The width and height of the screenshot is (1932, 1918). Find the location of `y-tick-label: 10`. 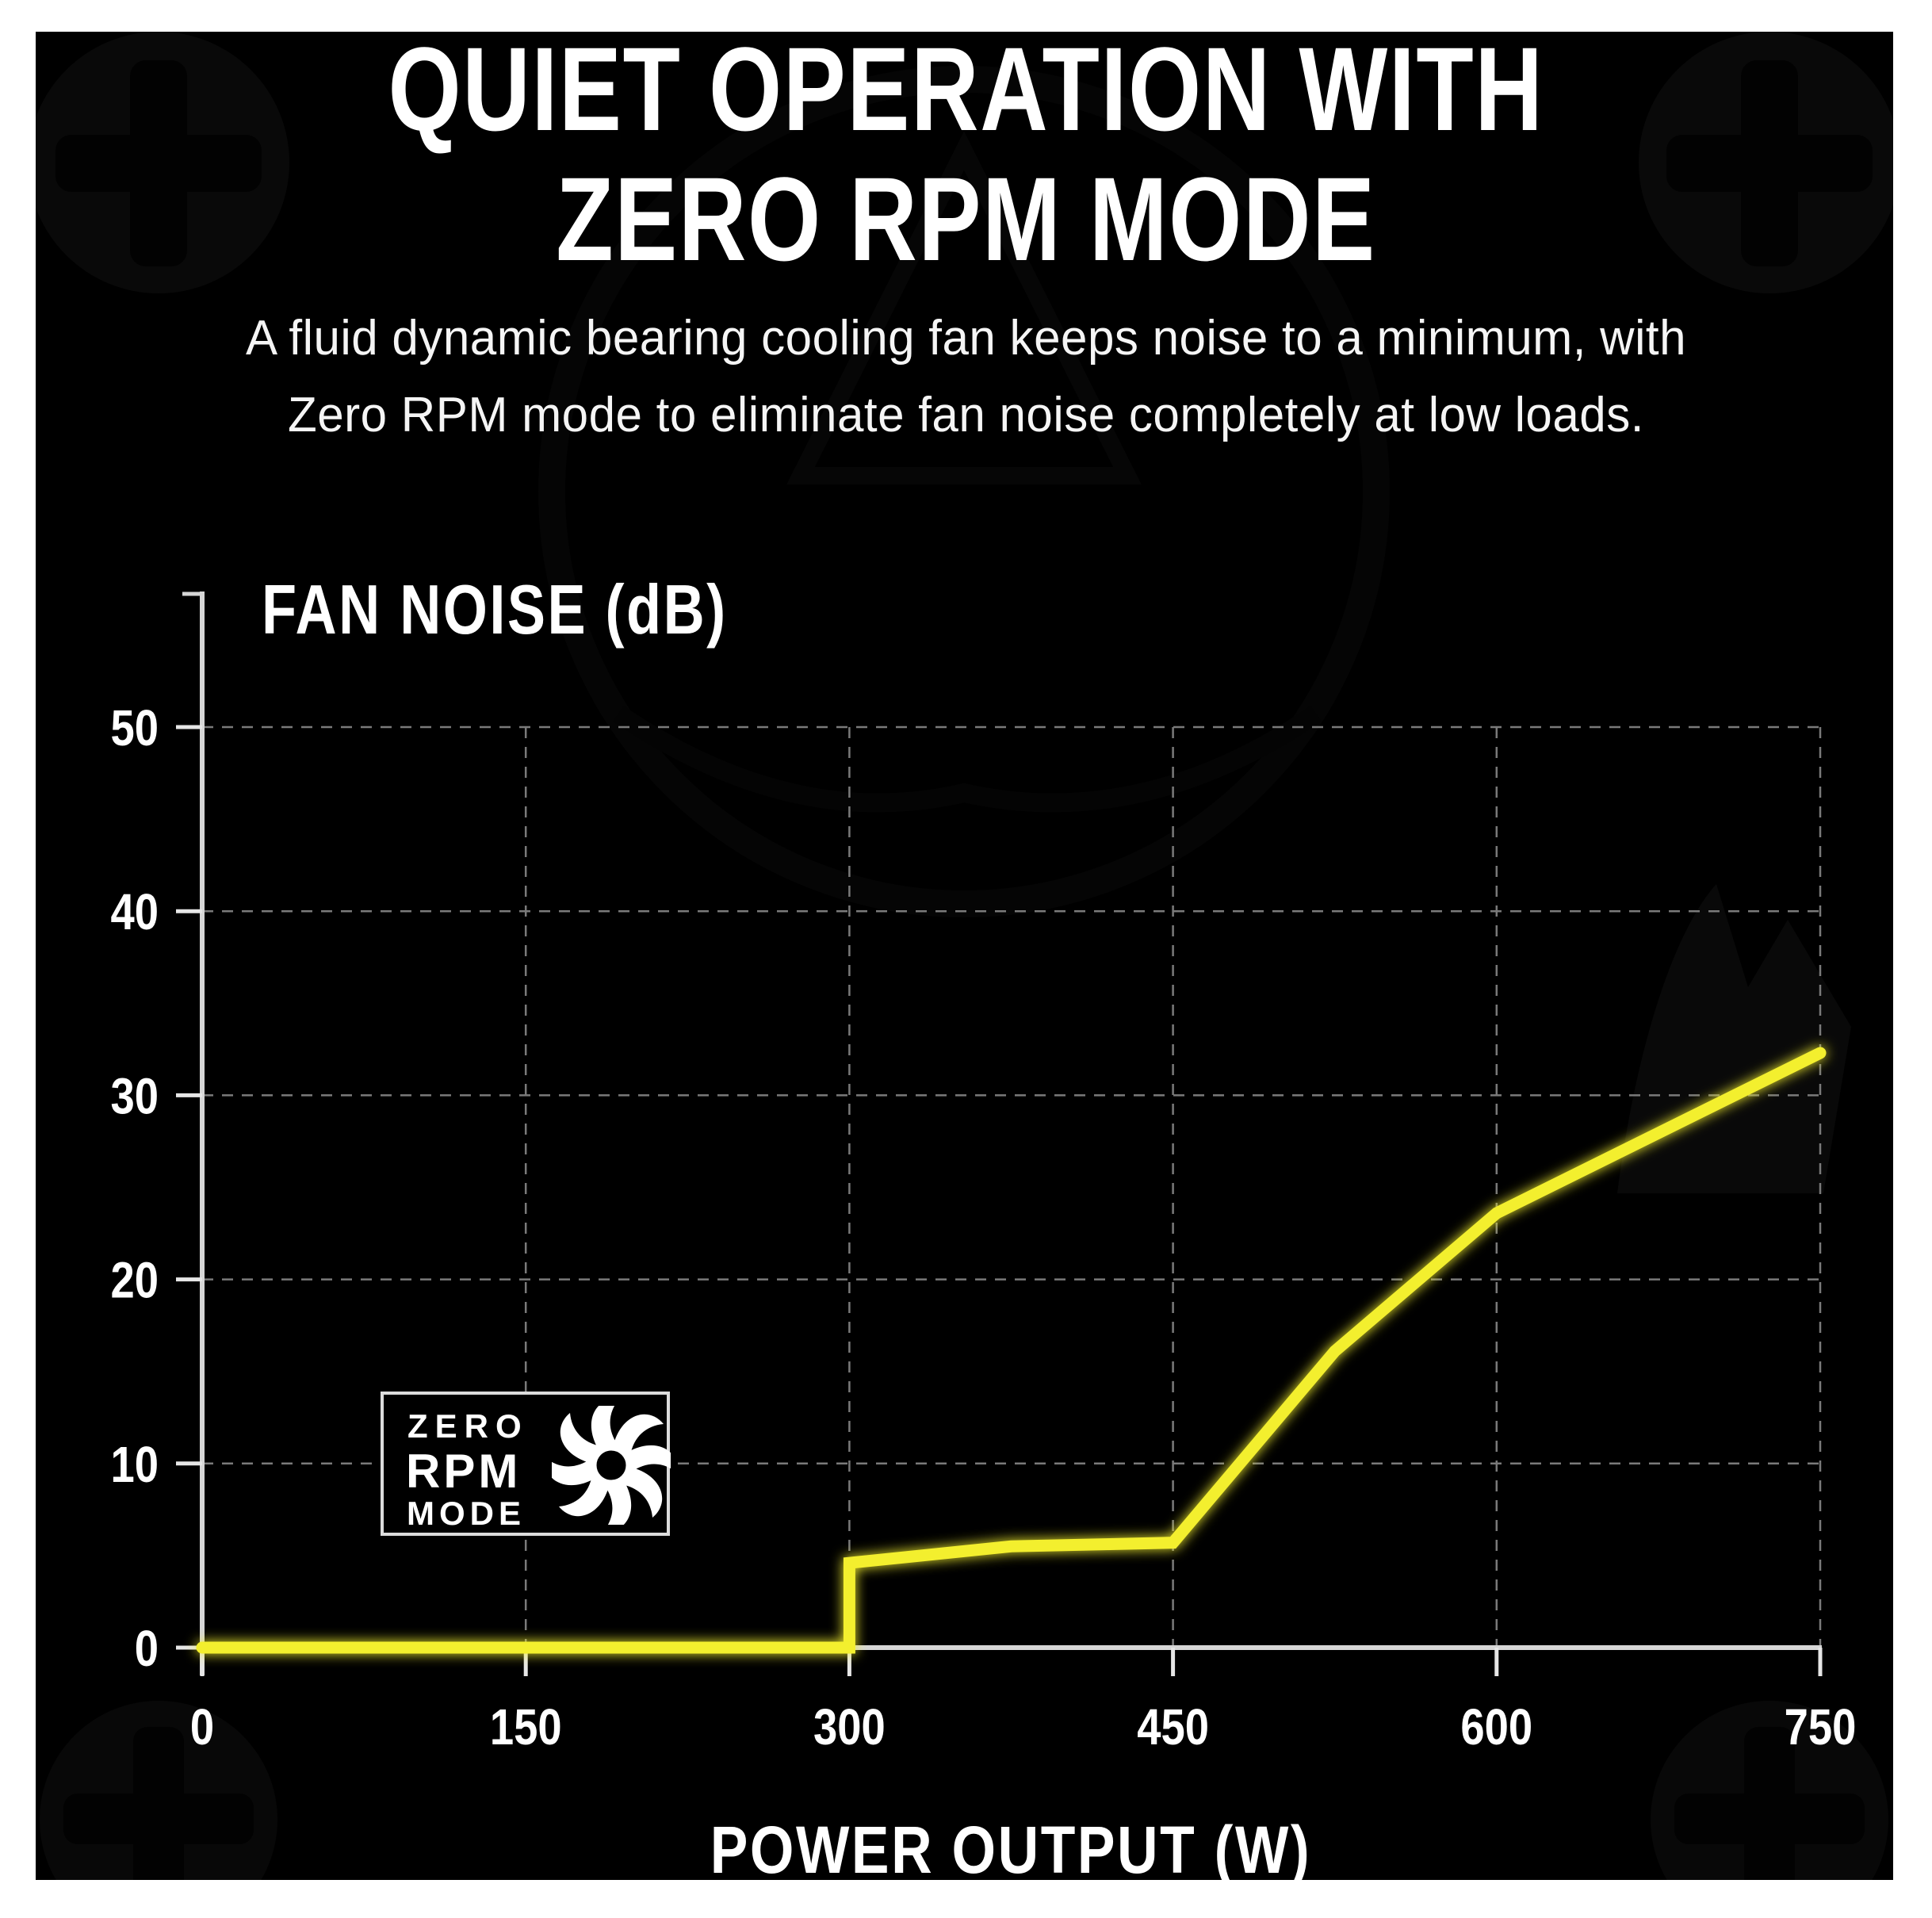

y-tick-label: 10 is located at coordinates (135, 1464).